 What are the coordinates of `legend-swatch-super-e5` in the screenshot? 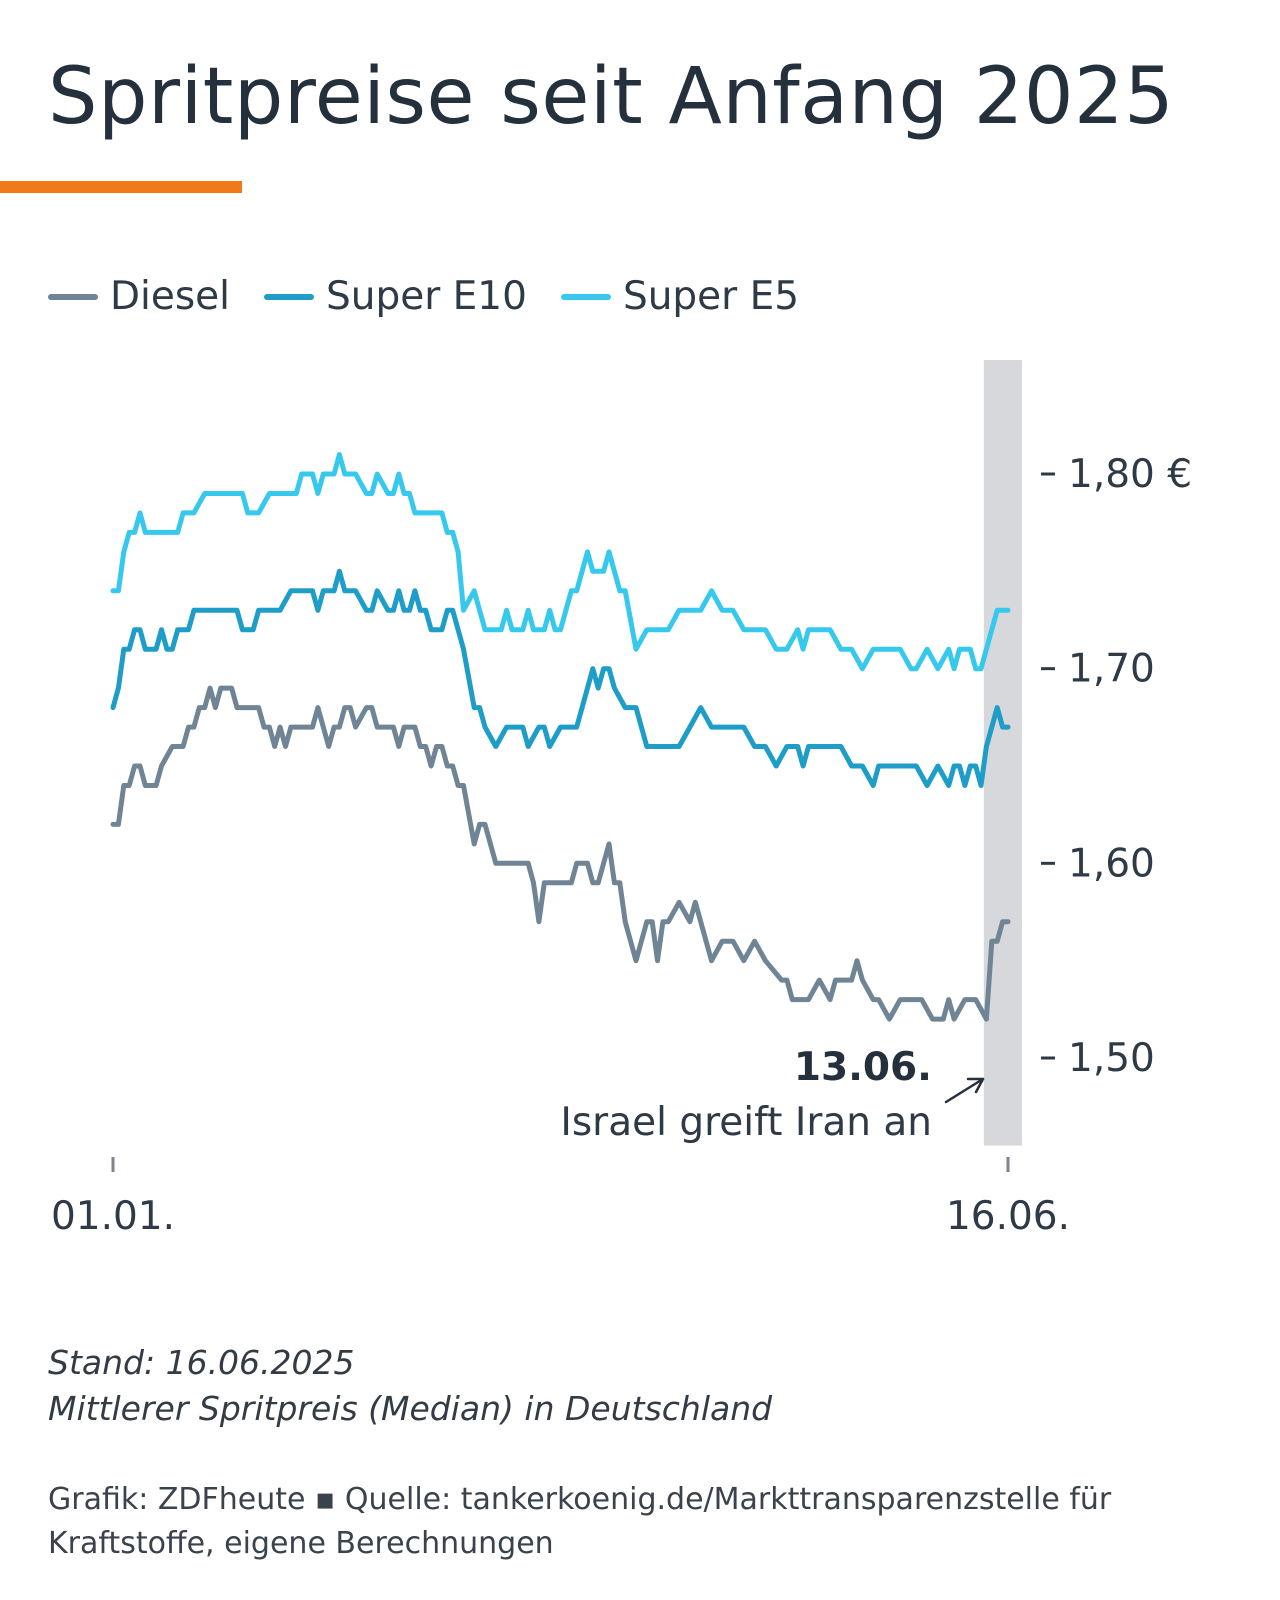 It's located at (585, 296).